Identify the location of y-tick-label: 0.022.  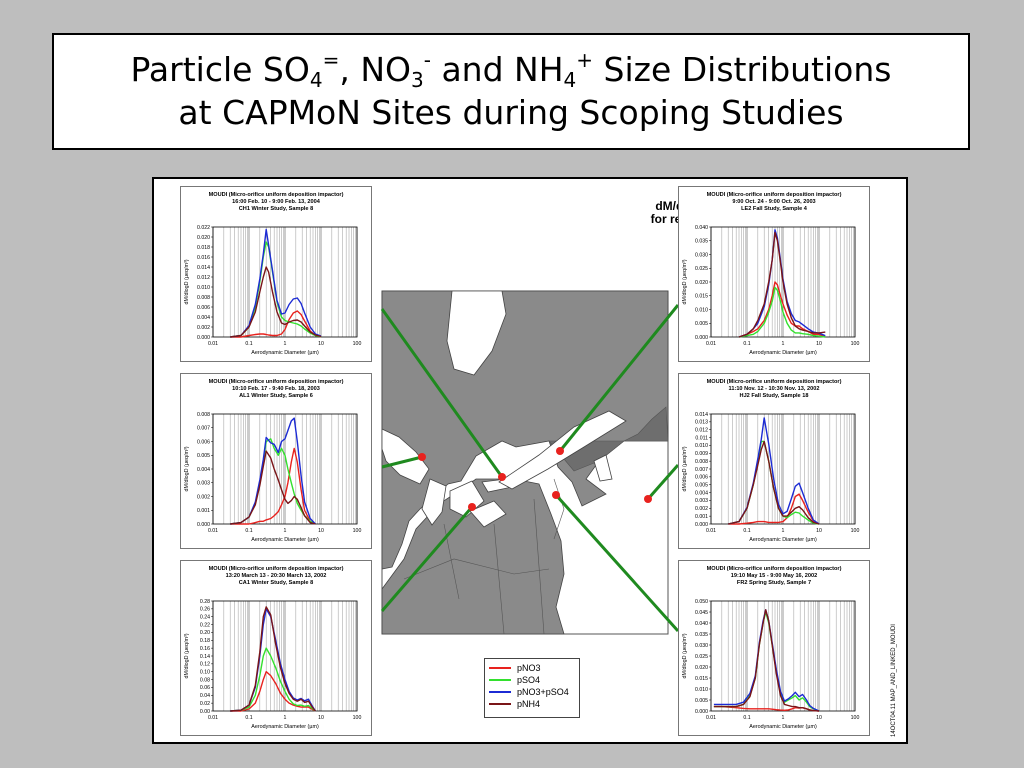
(203, 228).